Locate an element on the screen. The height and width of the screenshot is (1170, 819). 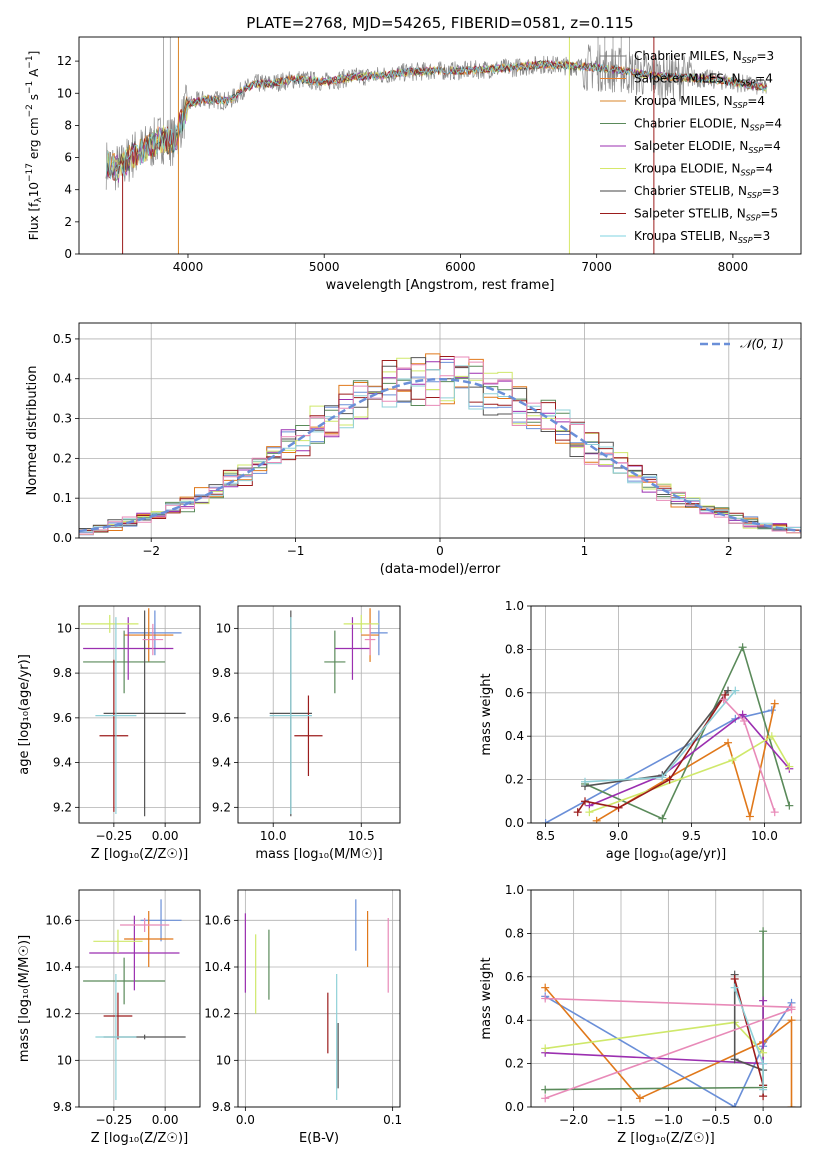
y-tick-label: 9.2 is located at coordinates (221, 807).